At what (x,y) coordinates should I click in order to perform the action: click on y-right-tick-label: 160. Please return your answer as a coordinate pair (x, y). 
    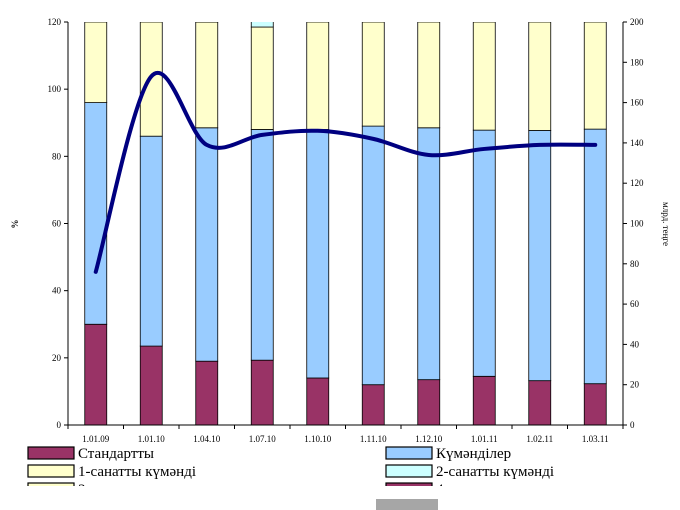
    Looking at the image, I should click on (637, 103).